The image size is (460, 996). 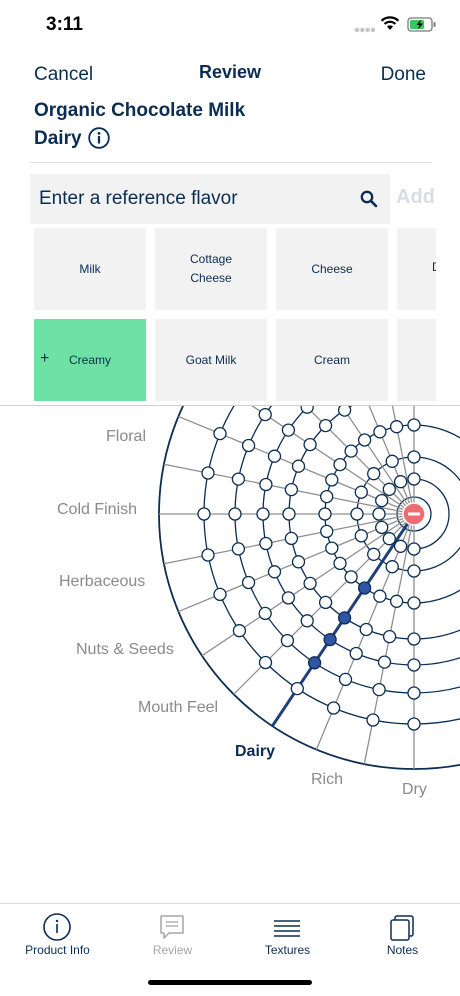 I want to click on info-icon, so click(x=99, y=138).